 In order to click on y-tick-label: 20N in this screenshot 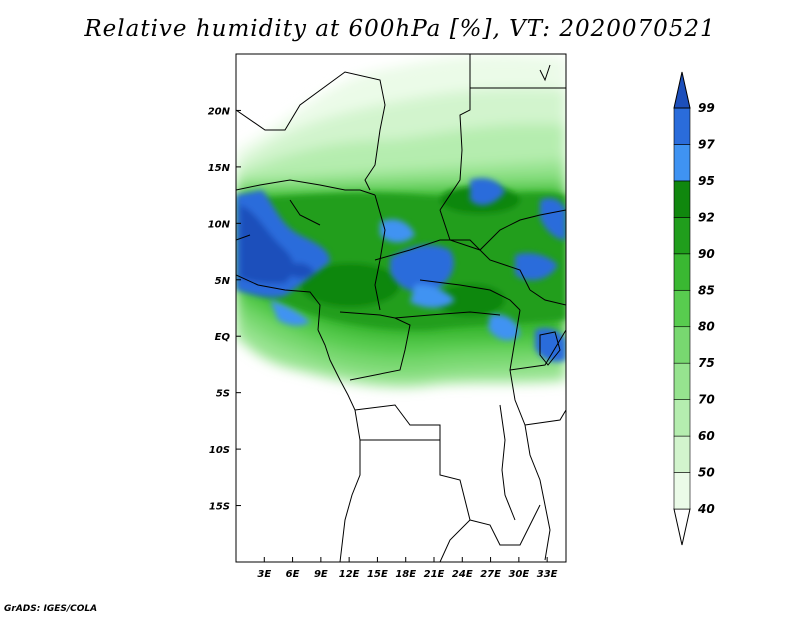, I will do `click(219, 111)`.